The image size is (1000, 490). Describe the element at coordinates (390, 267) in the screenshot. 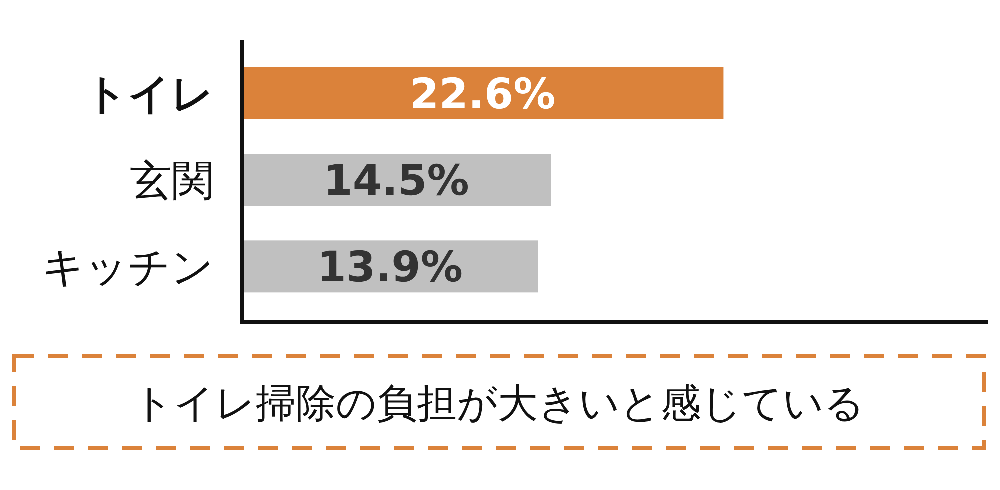

I see `data-label: 13.9%` at that location.